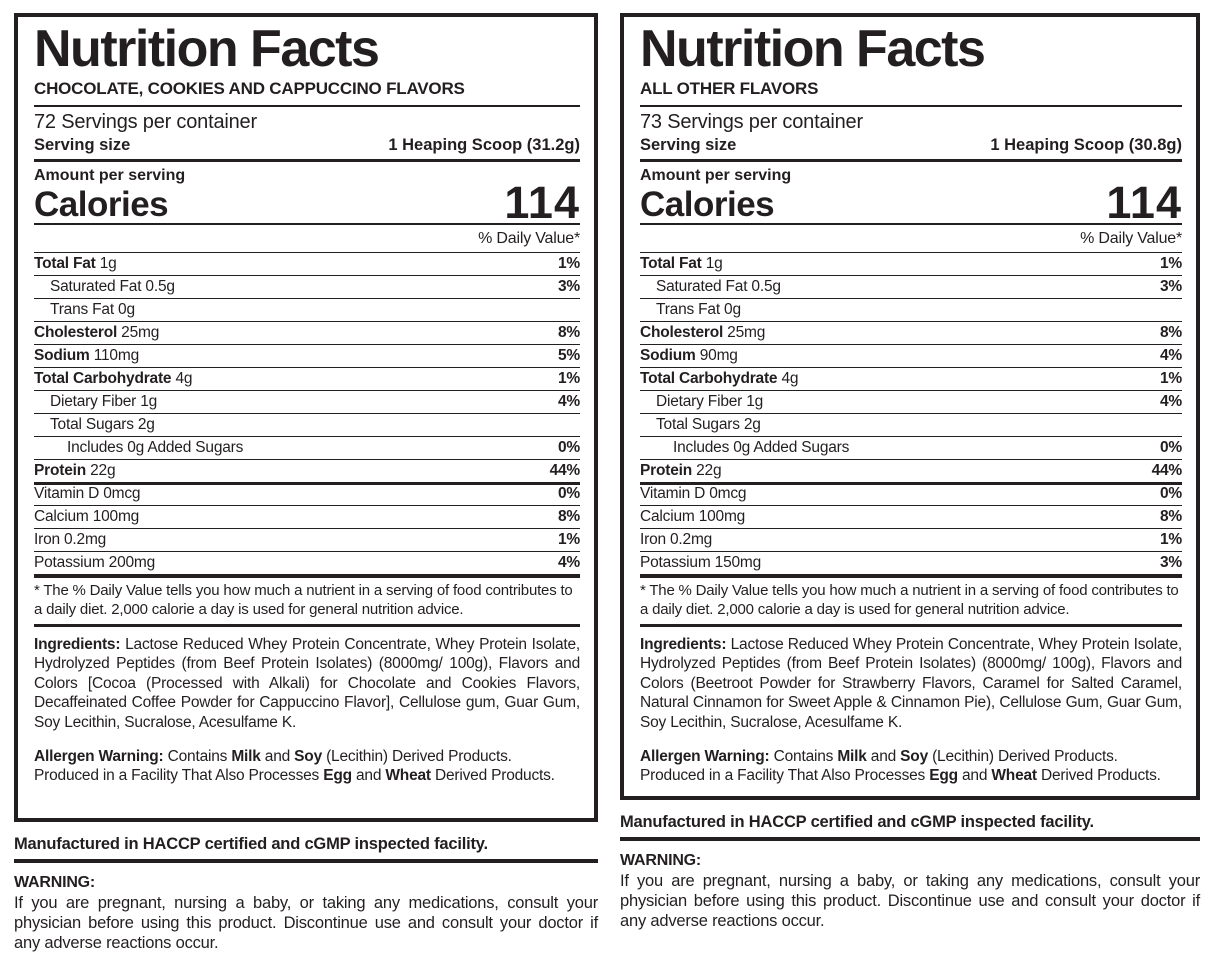 The height and width of the screenshot is (953, 1214). What do you see at coordinates (703, 333) in the screenshot?
I see `nutrient-name: Cholesterol 25mg` at bounding box center [703, 333].